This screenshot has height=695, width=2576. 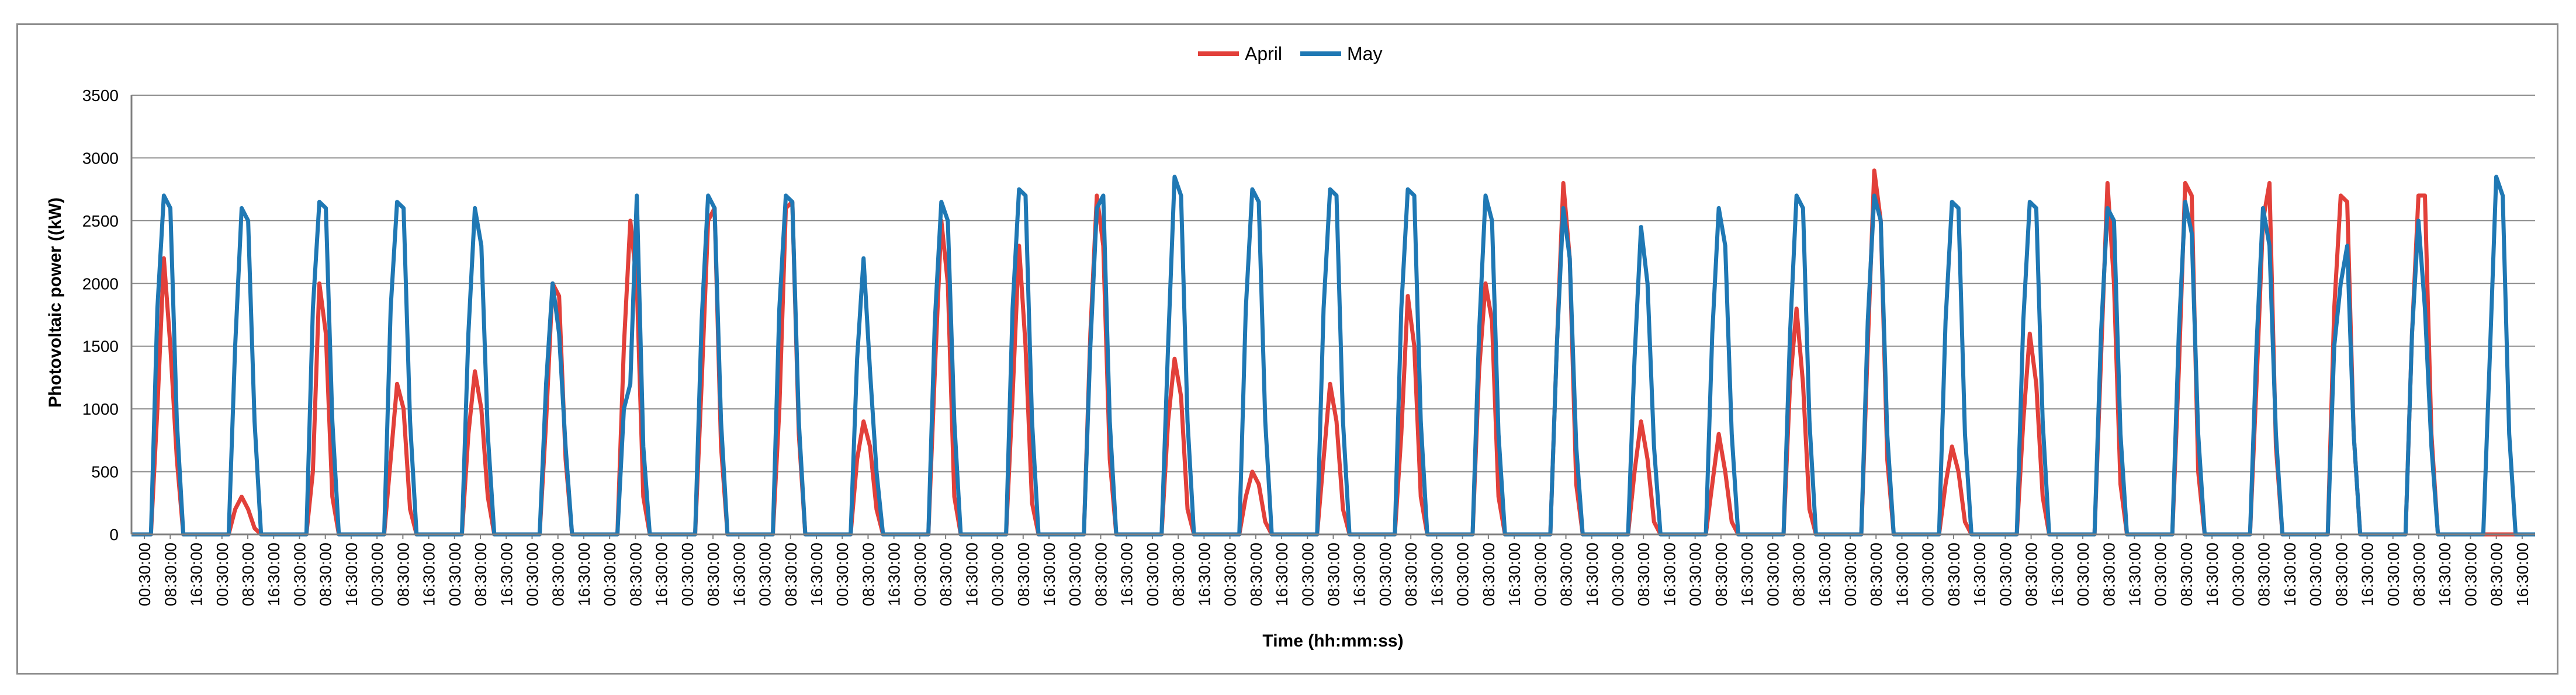 What do you see at coordinates (101, 347) in the screenshot?
I see `y-tick-label: 1500` at bounding box center [101, 347].